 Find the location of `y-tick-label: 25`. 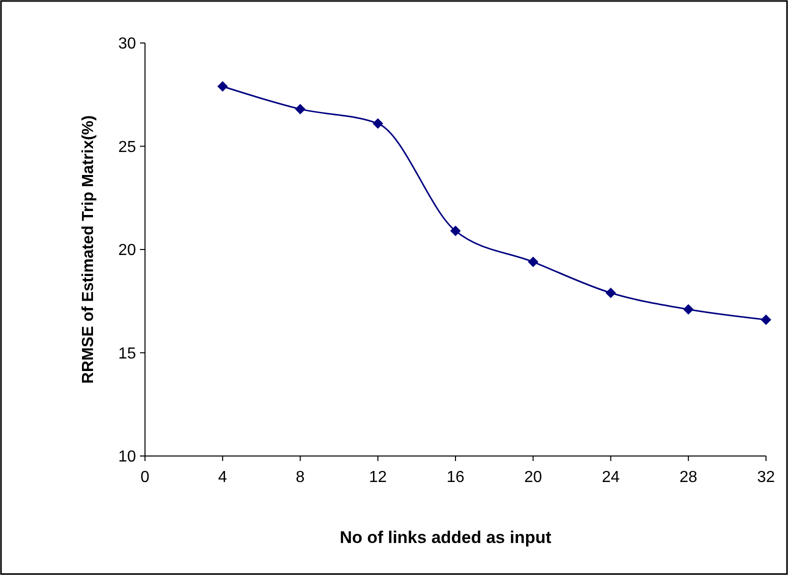

y-tick-label: 25 is located at coordinates (127, 147).